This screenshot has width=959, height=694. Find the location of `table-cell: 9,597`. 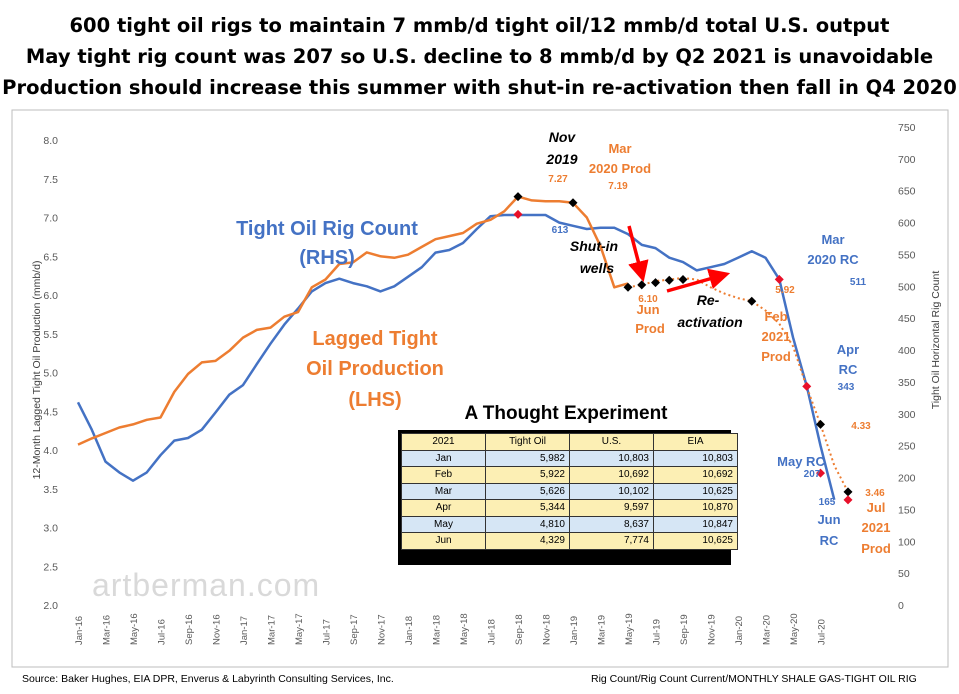

table-cell: 9,597 is located at coordinates (611, 508).